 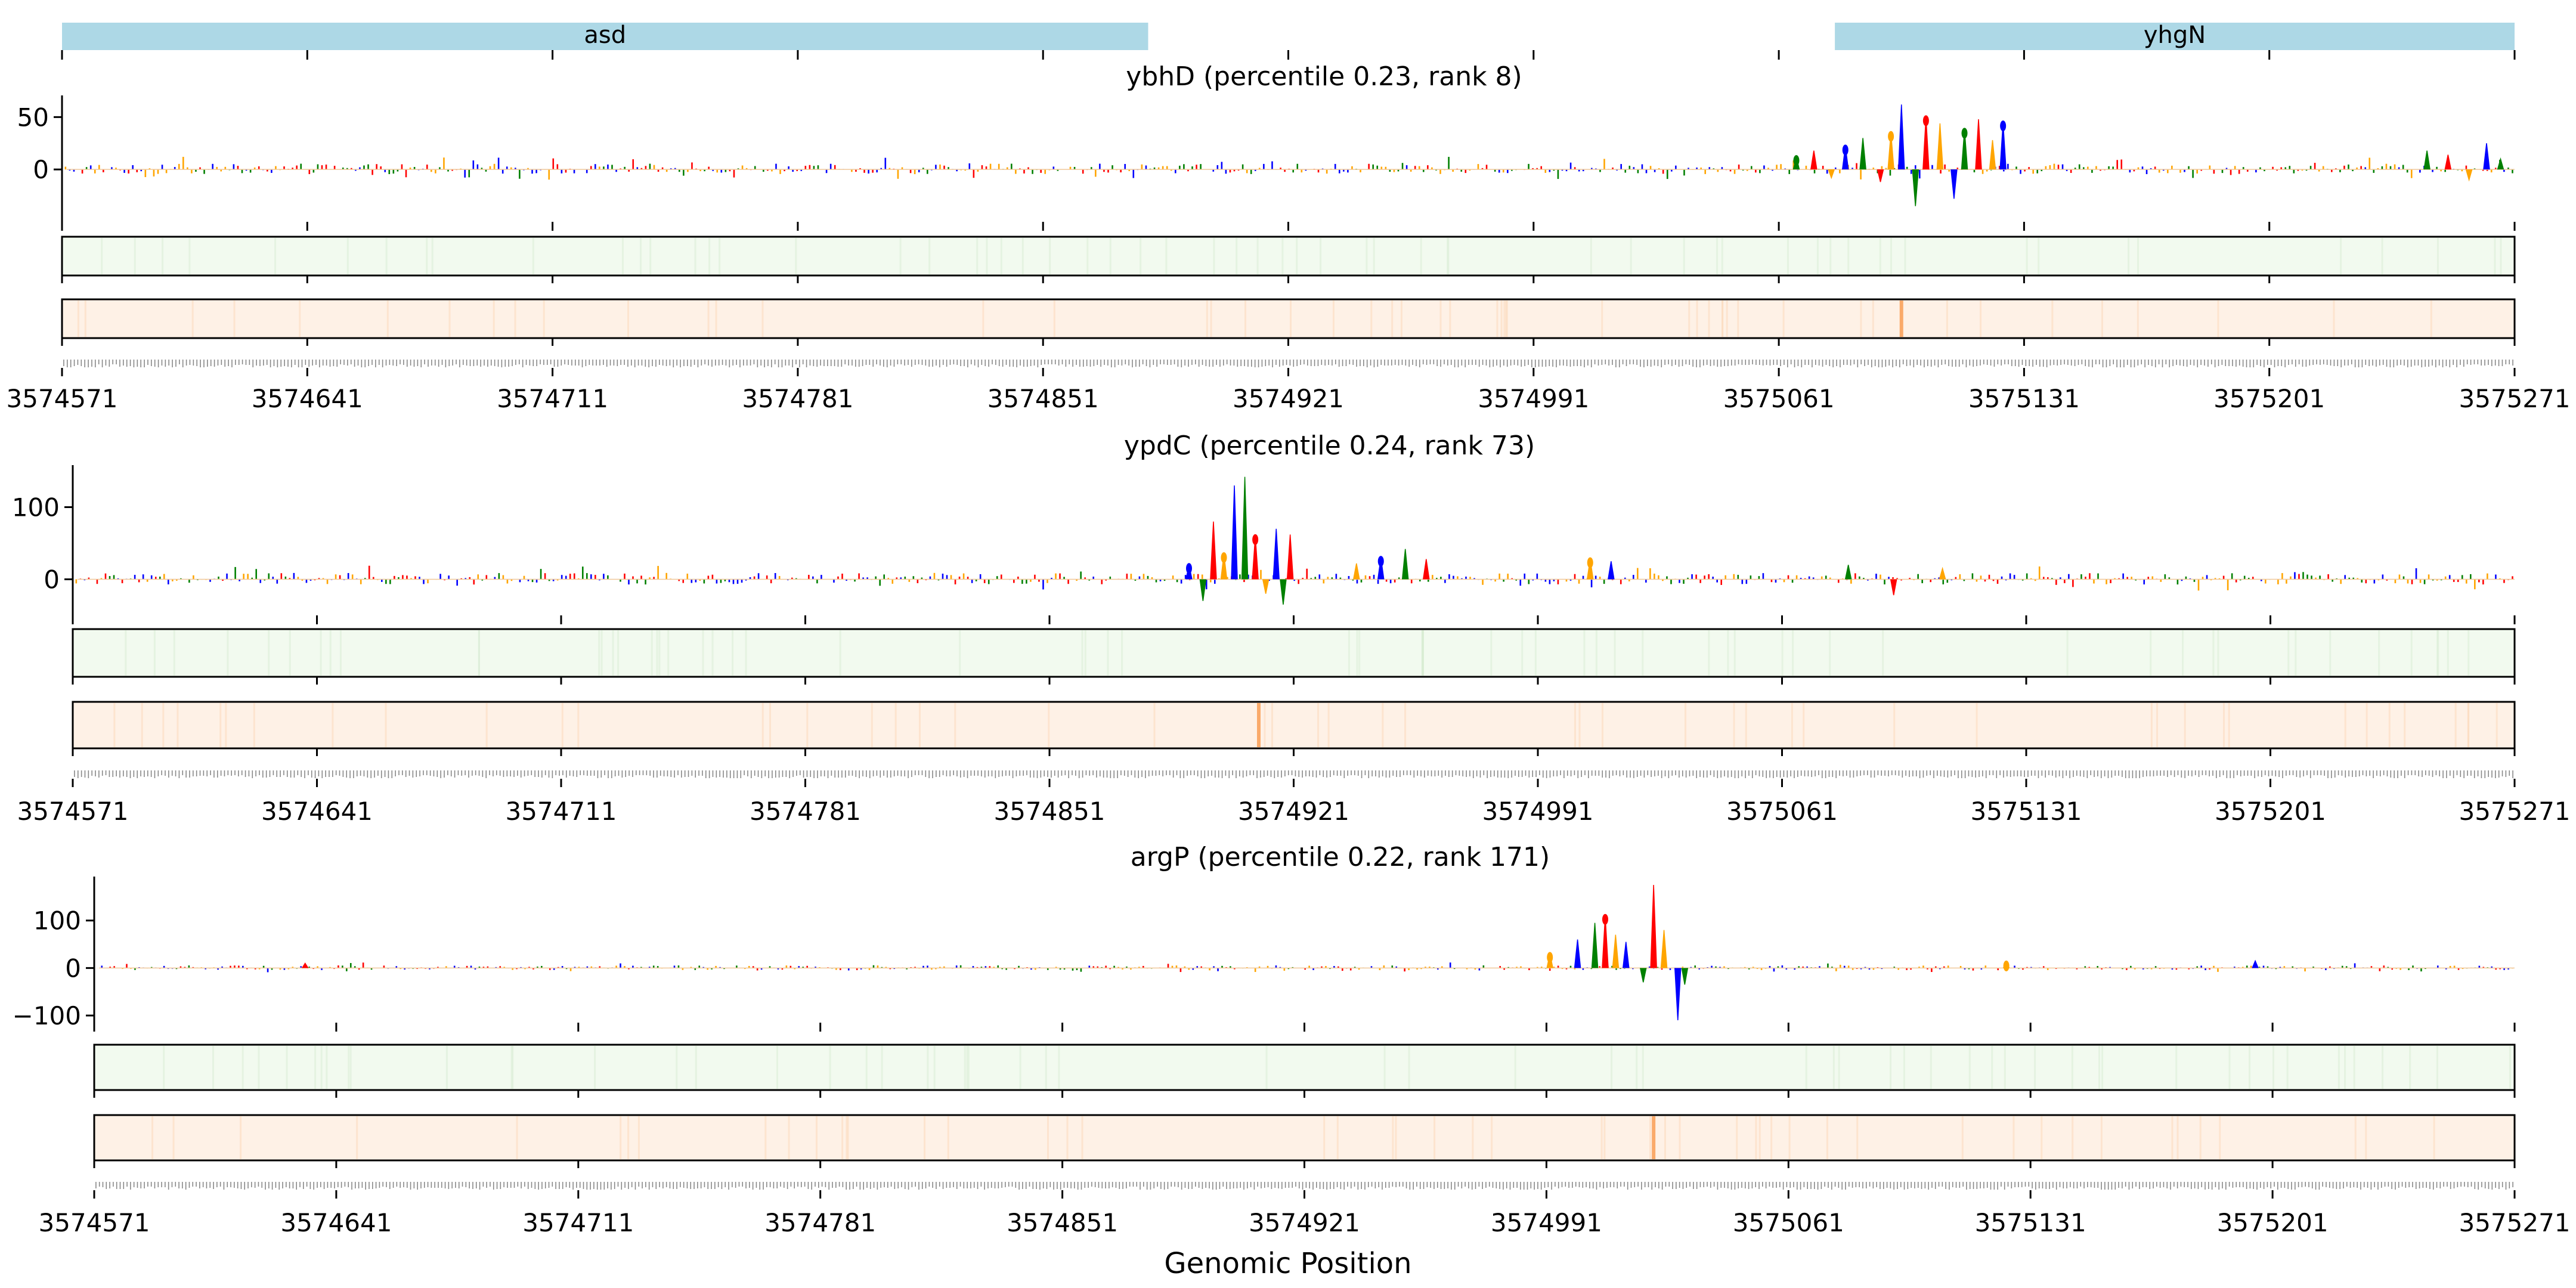 What do you see at coordinates (1294, 578) in the screenshot?
I see `score-baseline` at bounding box center [1294, 578].